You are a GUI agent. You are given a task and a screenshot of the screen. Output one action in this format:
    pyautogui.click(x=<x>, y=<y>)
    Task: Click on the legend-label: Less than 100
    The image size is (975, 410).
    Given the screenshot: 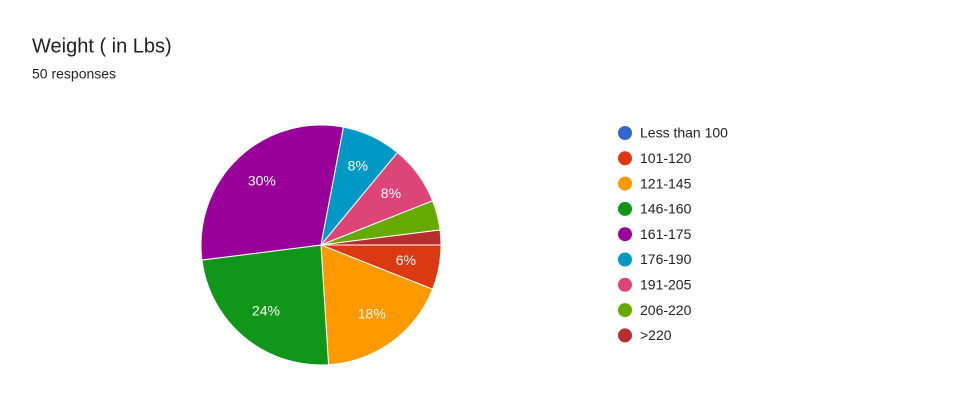 What is the action you would take?
    pyautogui.click(x=684, y=133)
    